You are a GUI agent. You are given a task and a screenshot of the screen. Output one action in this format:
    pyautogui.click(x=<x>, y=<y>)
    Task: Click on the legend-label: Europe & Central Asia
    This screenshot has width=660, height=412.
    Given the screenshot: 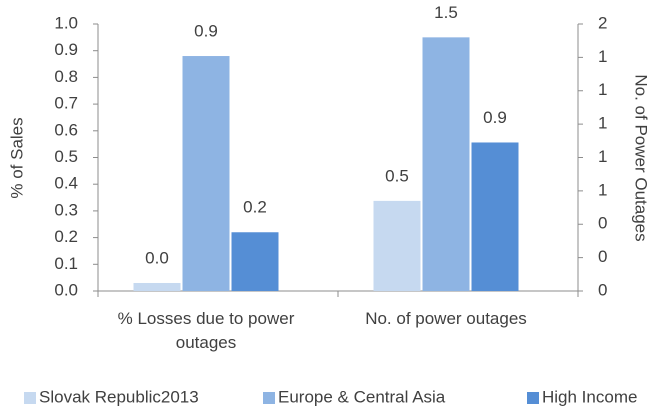 What is the action you would take?
    pyautogui.click(x=362, y=396)
    